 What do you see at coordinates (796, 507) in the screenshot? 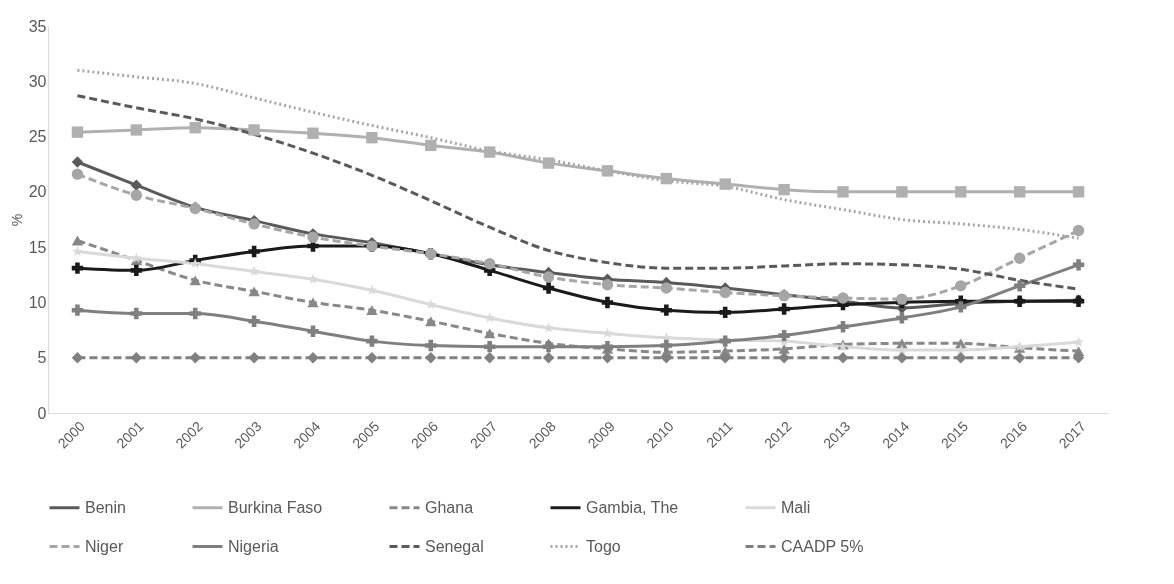
I see `legend-label: Mali` at bounding box center [796, 507].